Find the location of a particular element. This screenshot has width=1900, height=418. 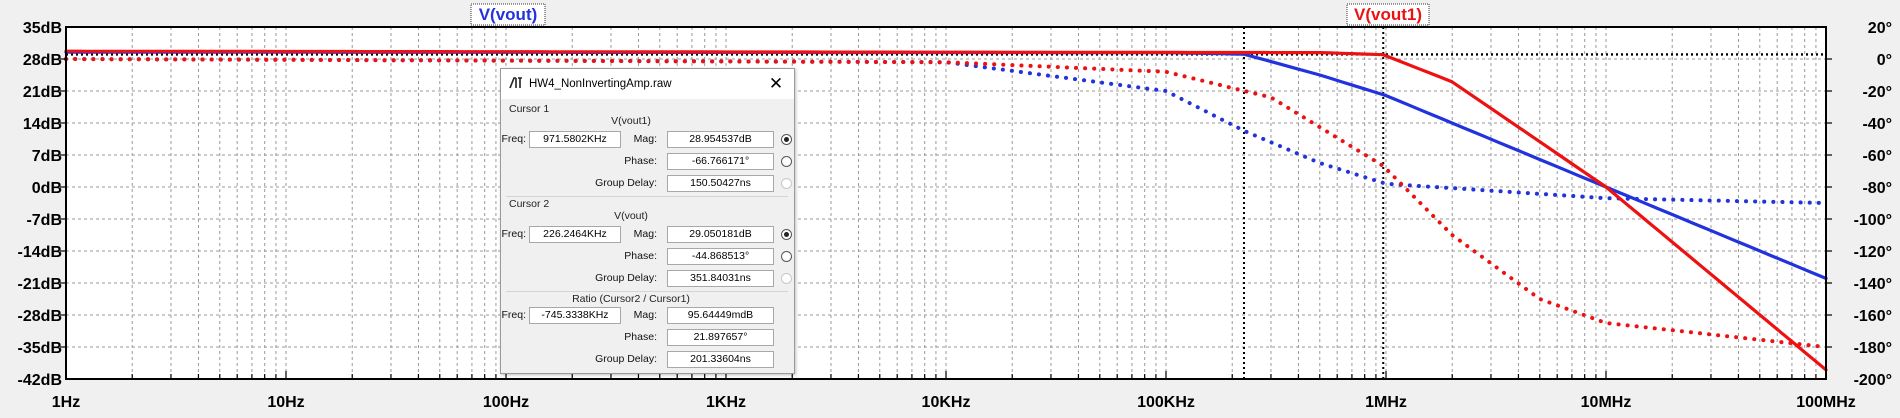

left-axis-label: -42dB is located at coordinates (40, 380).